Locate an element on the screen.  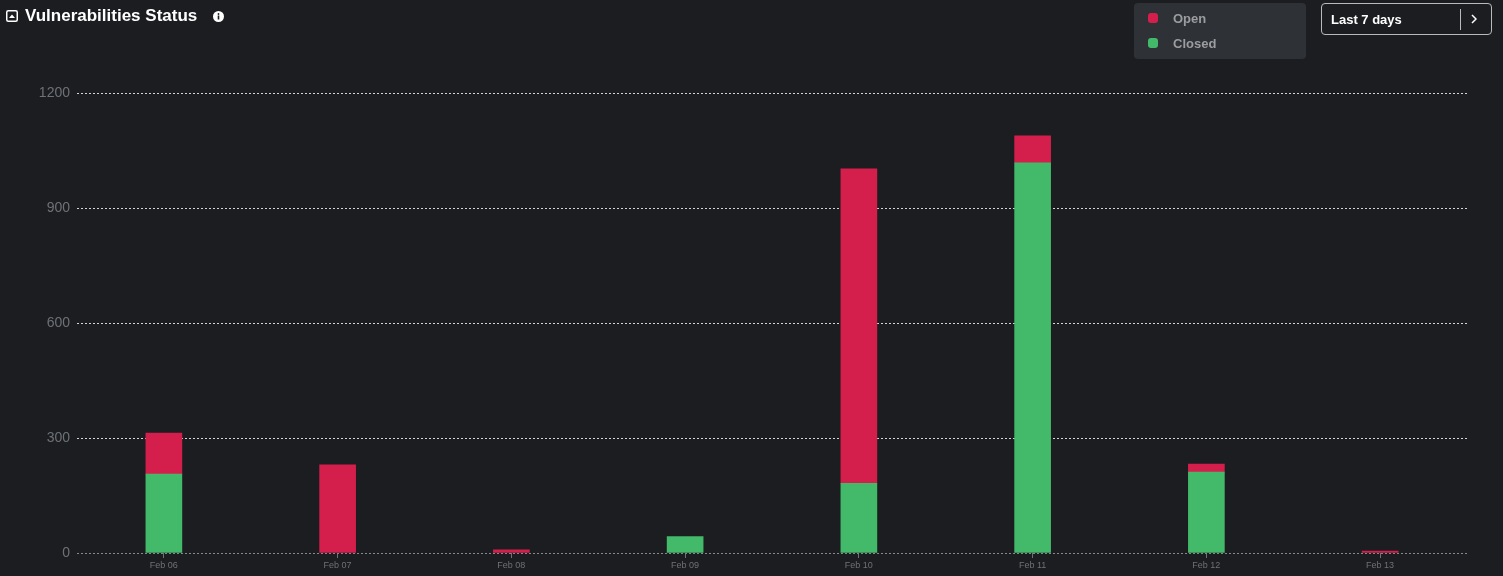
y-tick-label: 600 is located at coordinates (58, 321).